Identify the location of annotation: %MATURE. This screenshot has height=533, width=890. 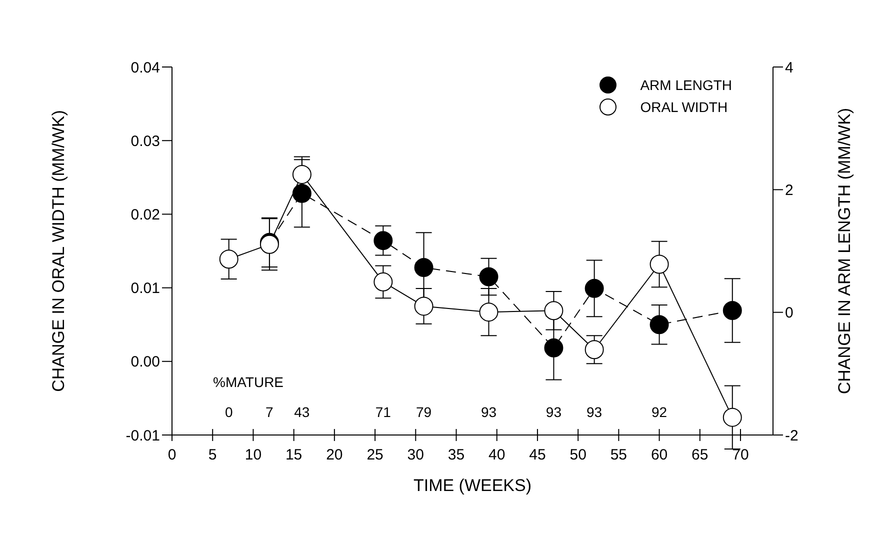
(248, 382).